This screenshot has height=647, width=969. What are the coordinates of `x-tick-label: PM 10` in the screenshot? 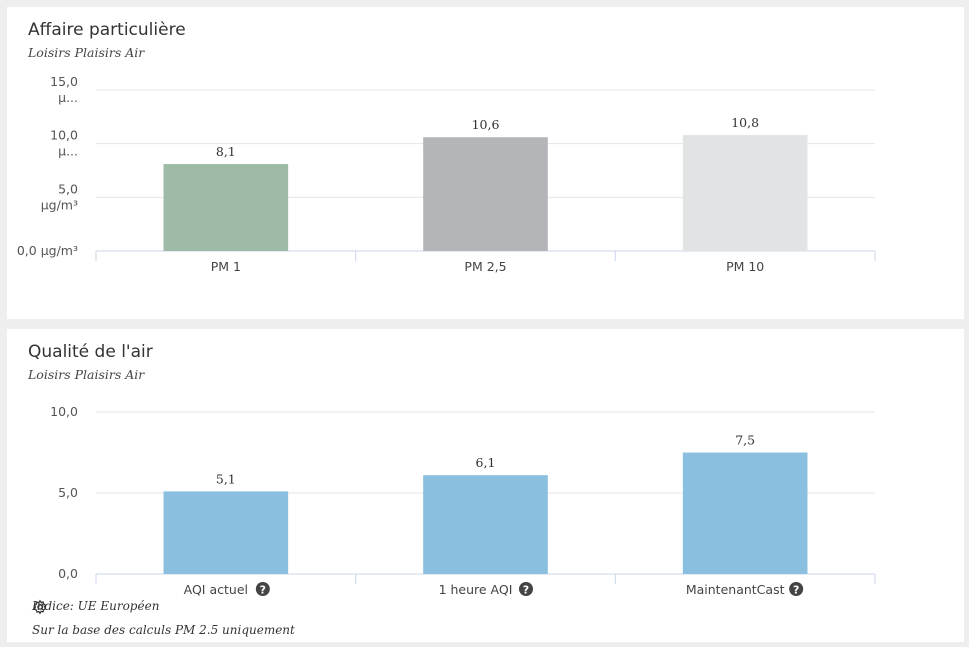 It's located at (745, 266).